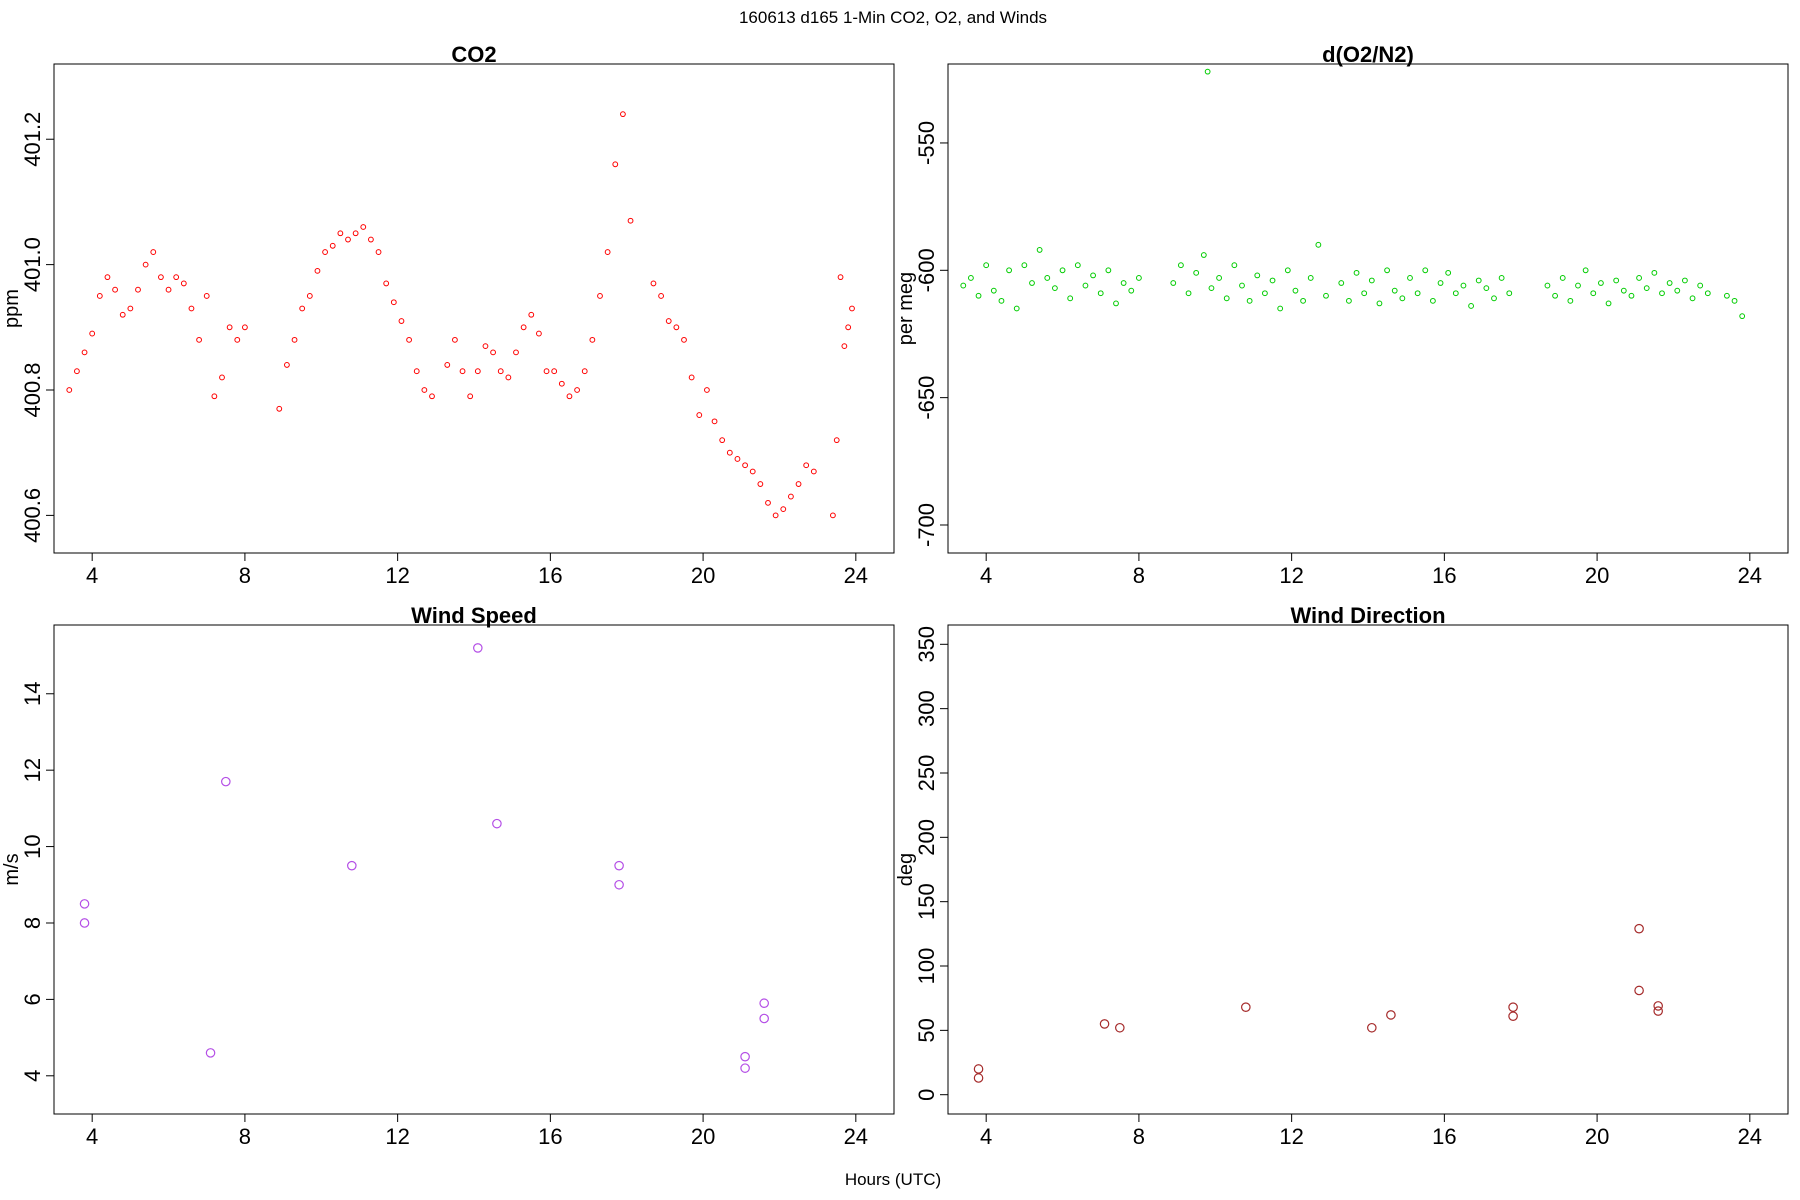 Image resolution: width=1800 pixels, height=1200 pixels. What do you see at coordinates (1291, 575) in the screenshot?
I see `x-tick-label: 12` at bounding box center [1291, 575].